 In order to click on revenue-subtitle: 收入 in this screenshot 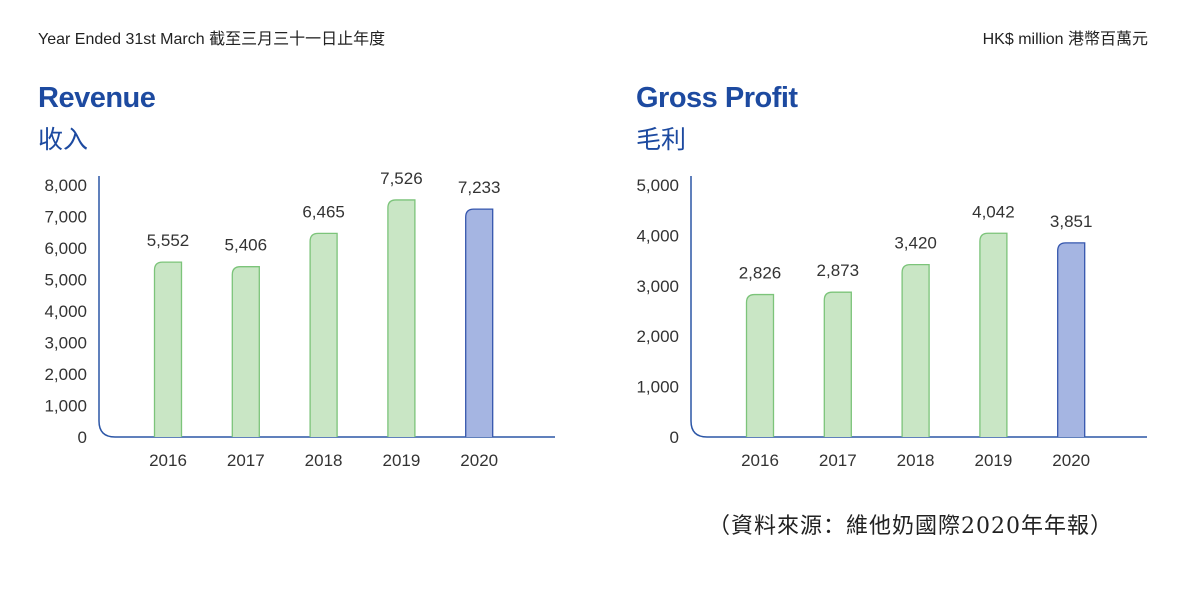, I will do `click(63, 140)`.